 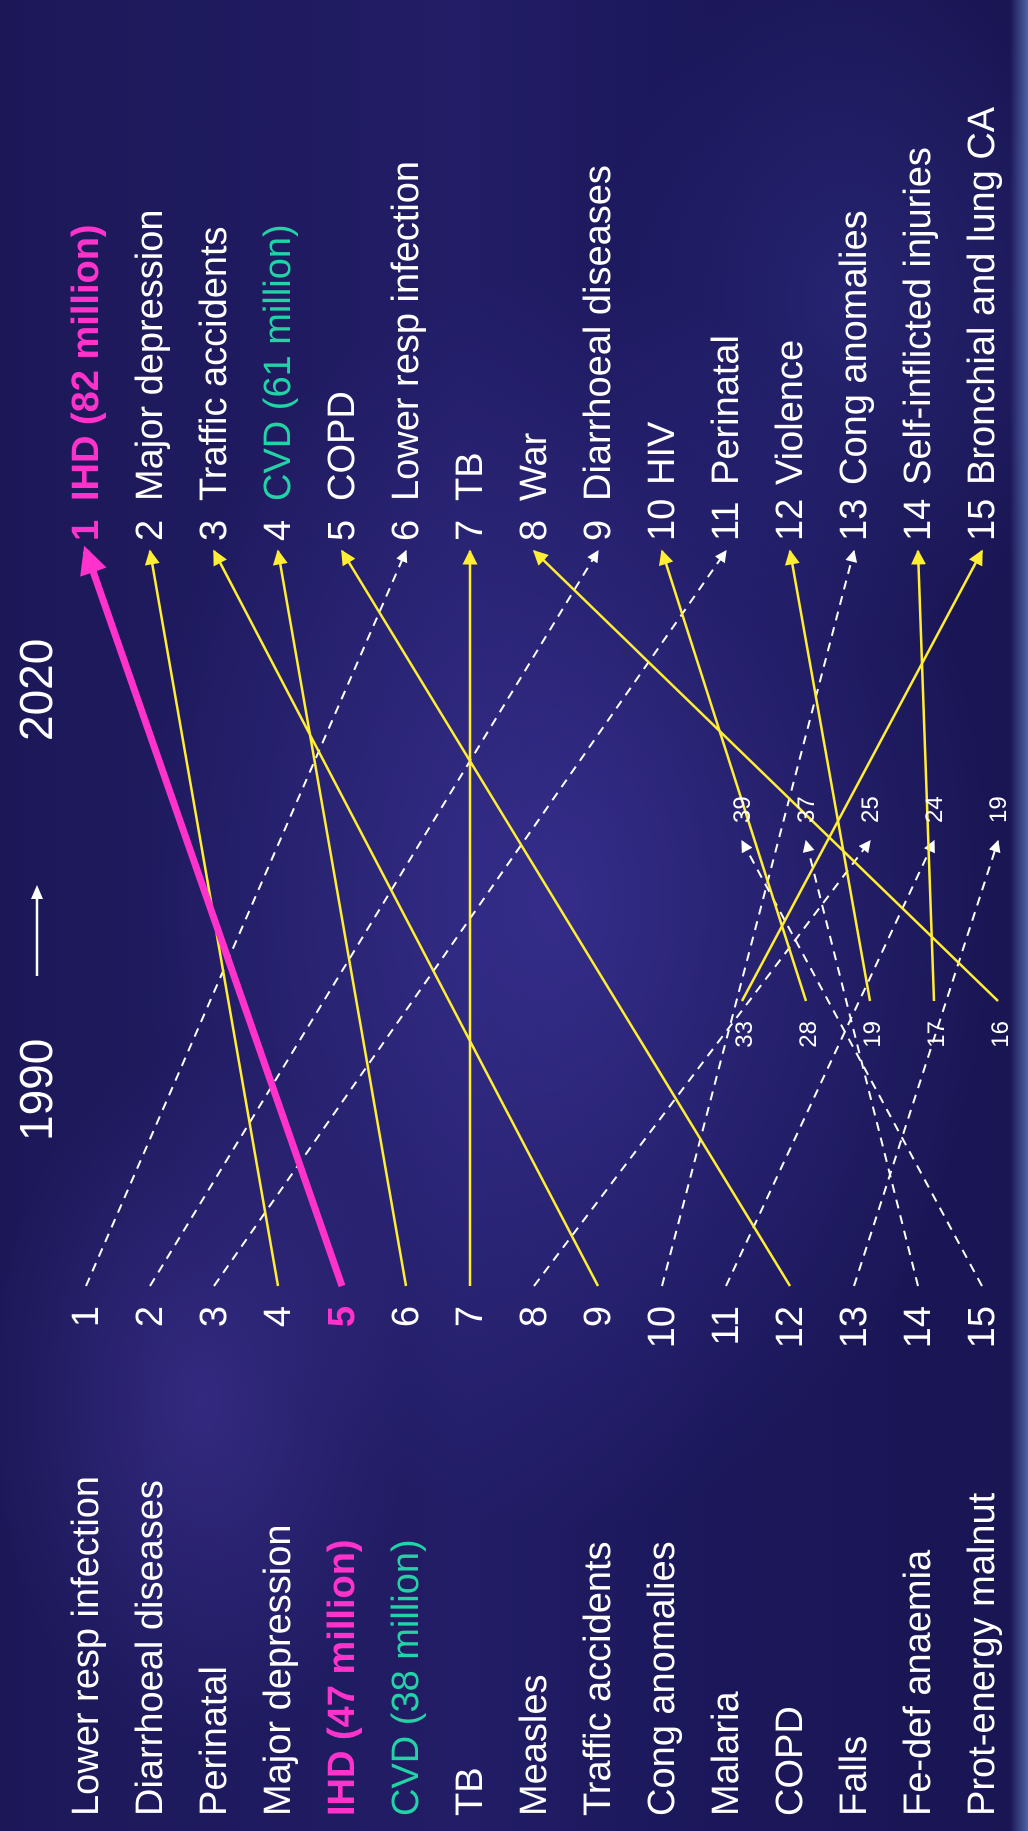 What do you see at coordinates (1000, 1034) in the screenshot?
I see `lower-rank-1990: 16` at bounding box center [1000, 1034].